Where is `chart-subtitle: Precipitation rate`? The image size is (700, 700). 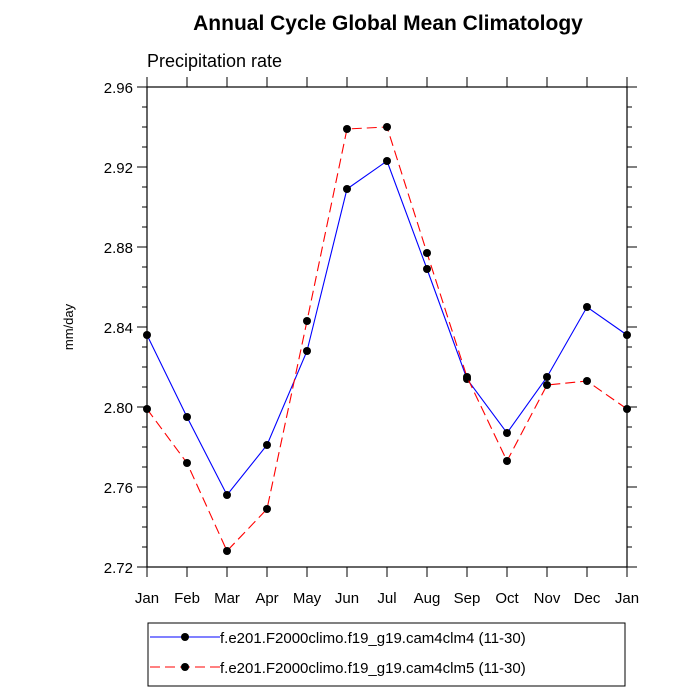
chart-subtitle: Precipitation rate is located at coordinates (214, 61).